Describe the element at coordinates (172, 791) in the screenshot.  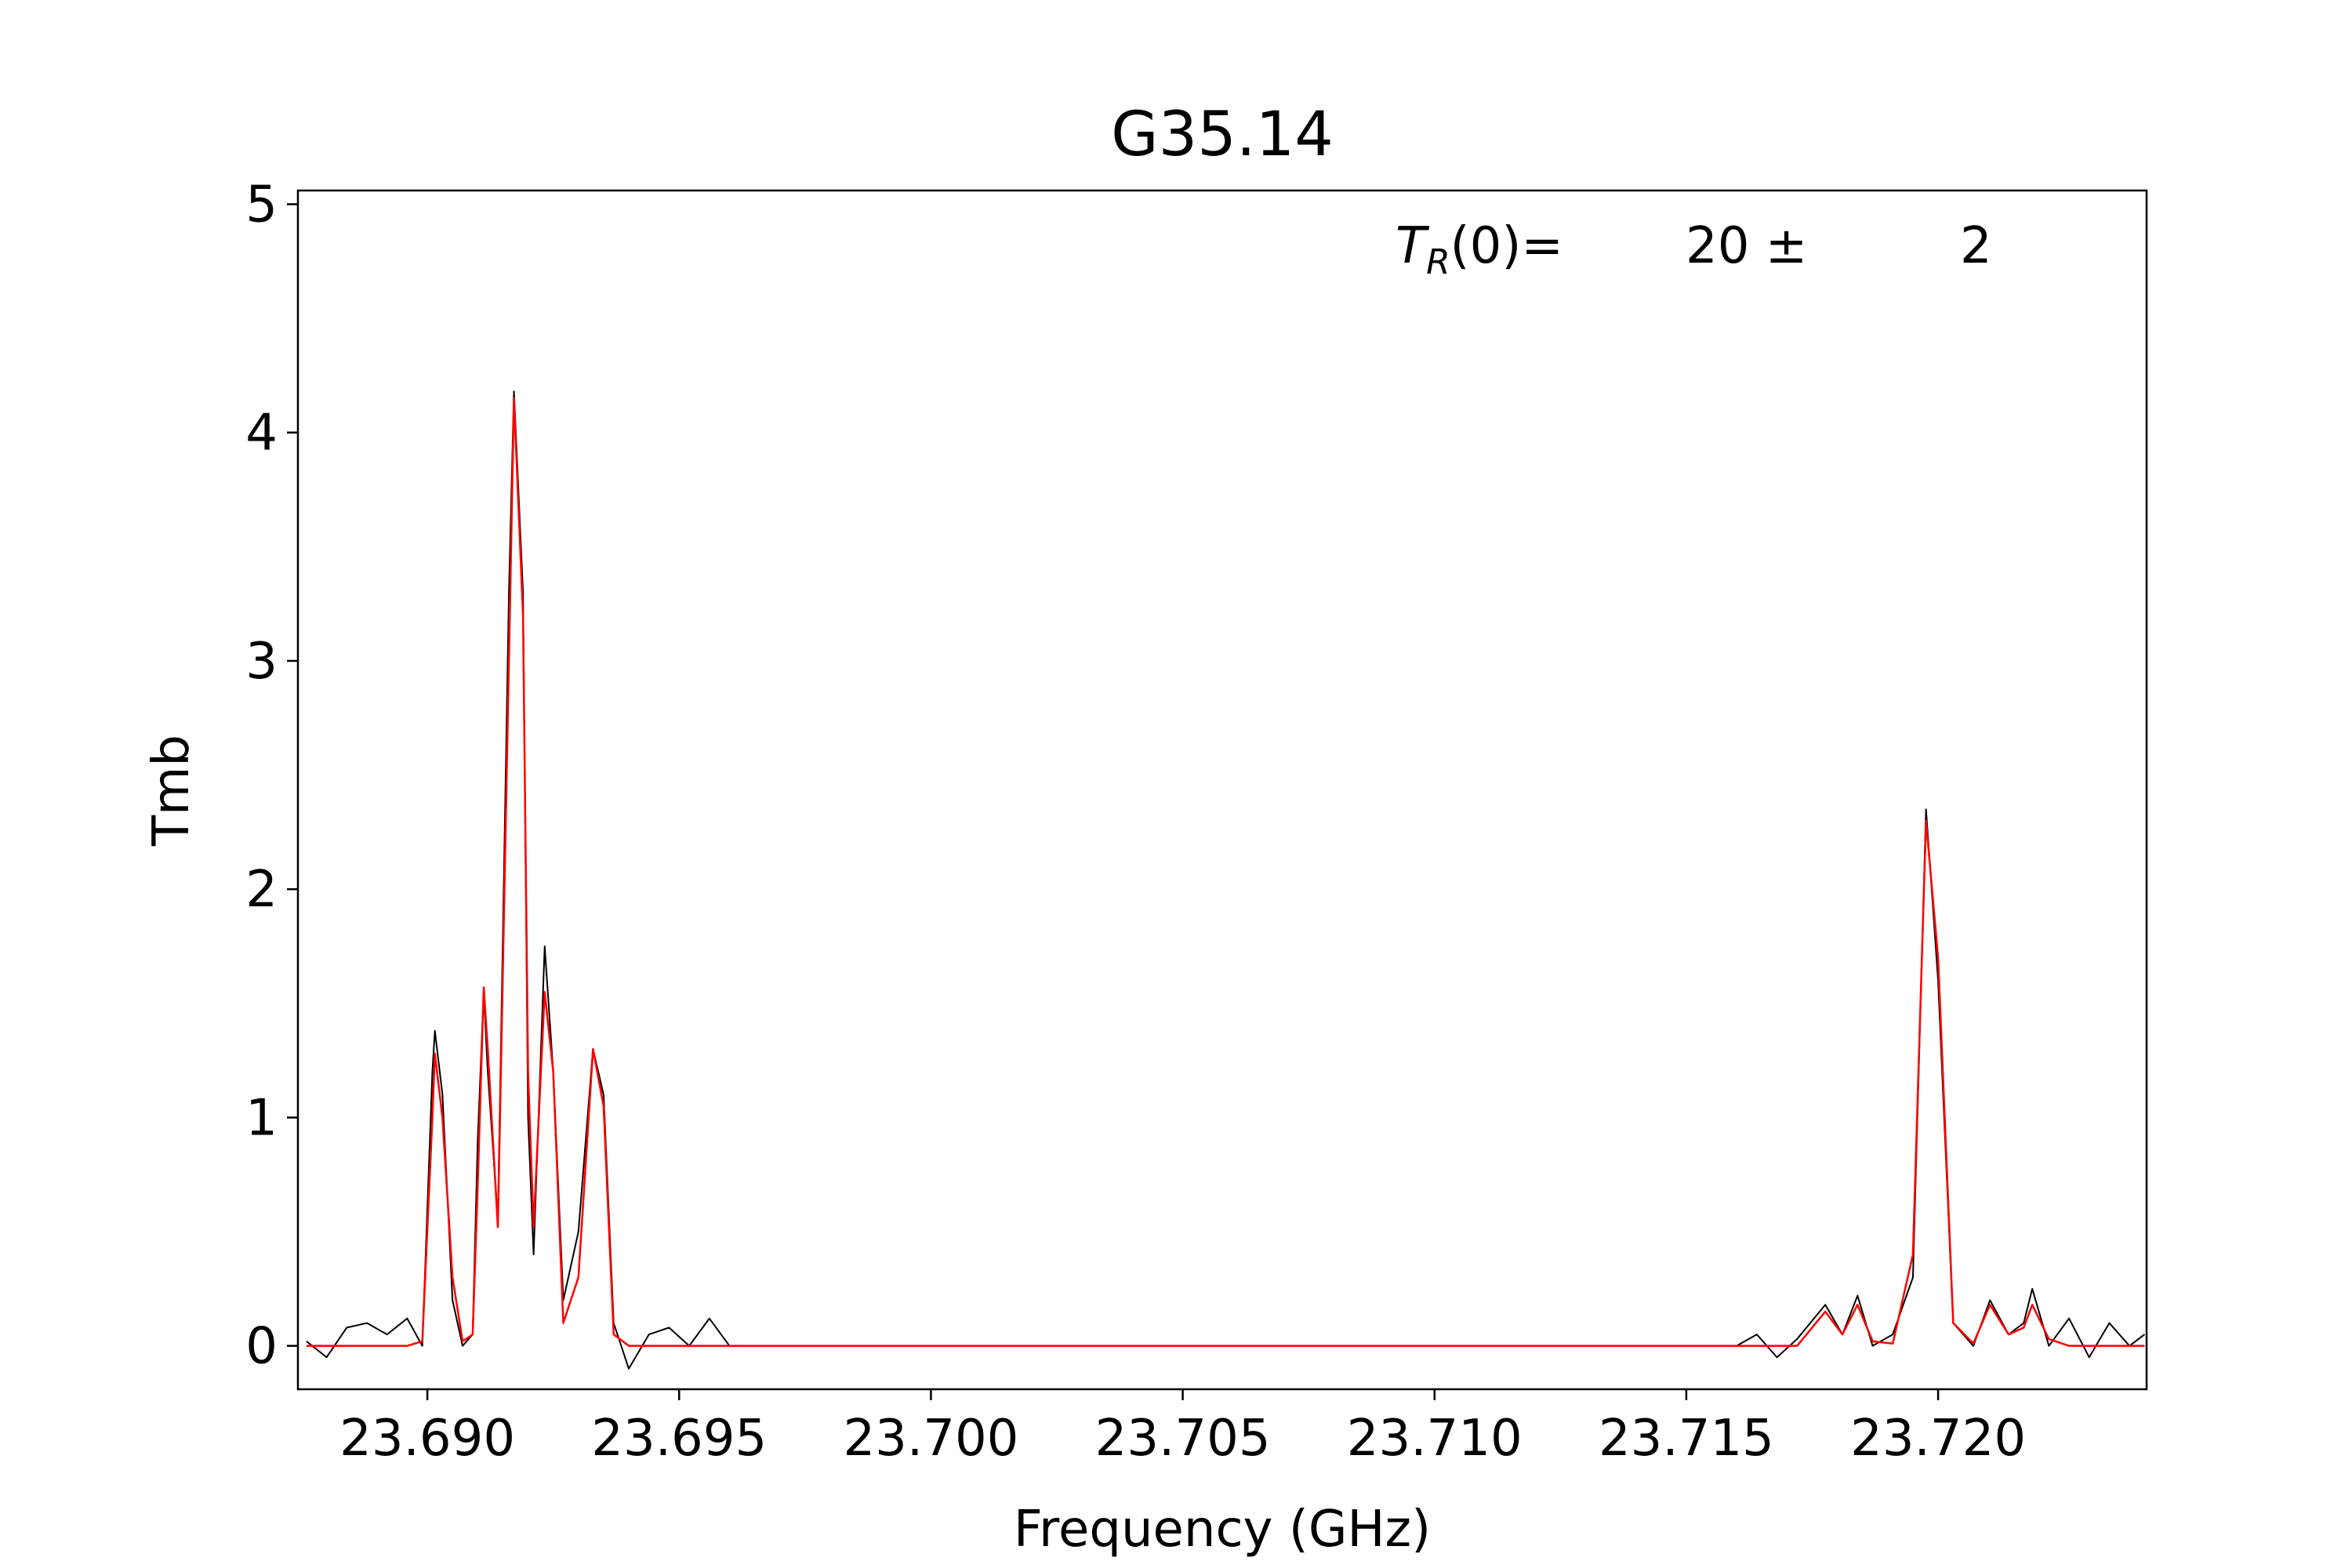
I see `y-axis-label: Tmb` at that location.